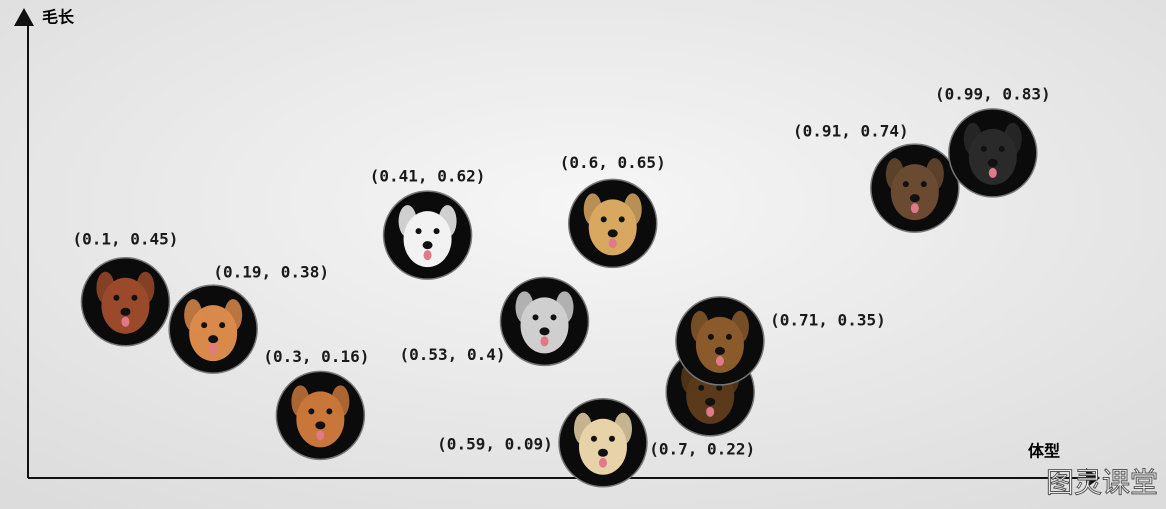 This screenshot has height=509, width=1166. What do you see at coordinates (1102, 482) in the screenshot?
I see `watermark: 图灵课堂` at bounding box center [1102, 482].